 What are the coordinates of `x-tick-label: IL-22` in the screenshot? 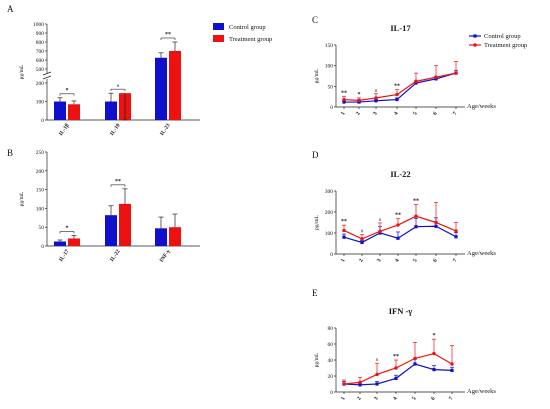 It's located at (115, 256).